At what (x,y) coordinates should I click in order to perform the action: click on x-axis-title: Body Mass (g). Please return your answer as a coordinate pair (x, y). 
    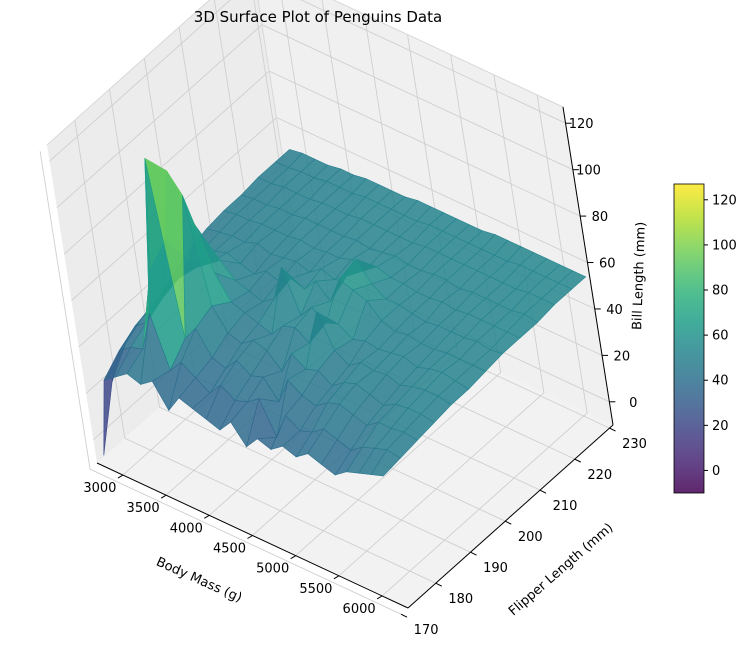
    Looking at the image, I should click on (199, 580).